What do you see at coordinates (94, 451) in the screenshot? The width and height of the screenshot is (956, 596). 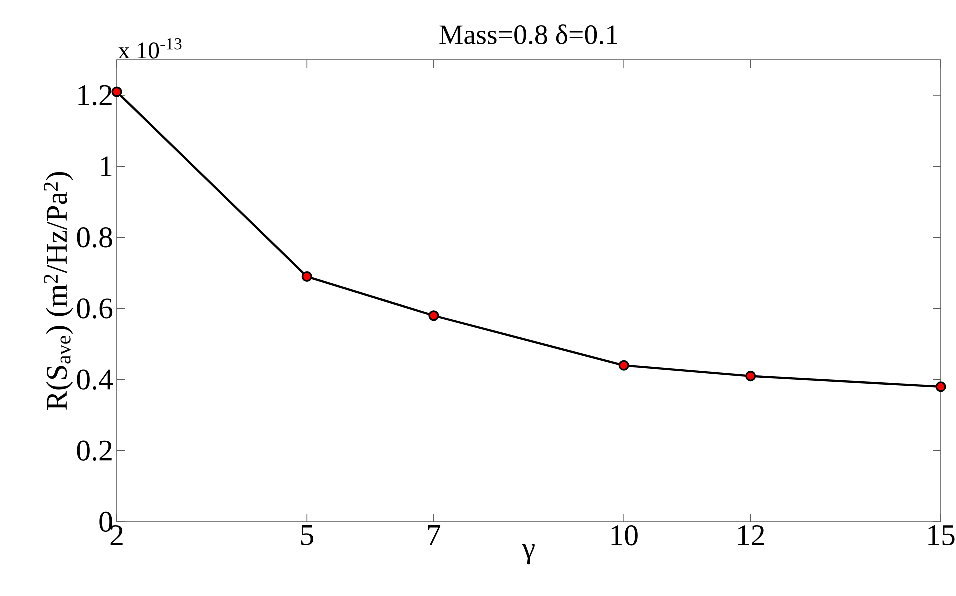 I see `y-tick-label: 0.2` at bounding box center [94, 451].